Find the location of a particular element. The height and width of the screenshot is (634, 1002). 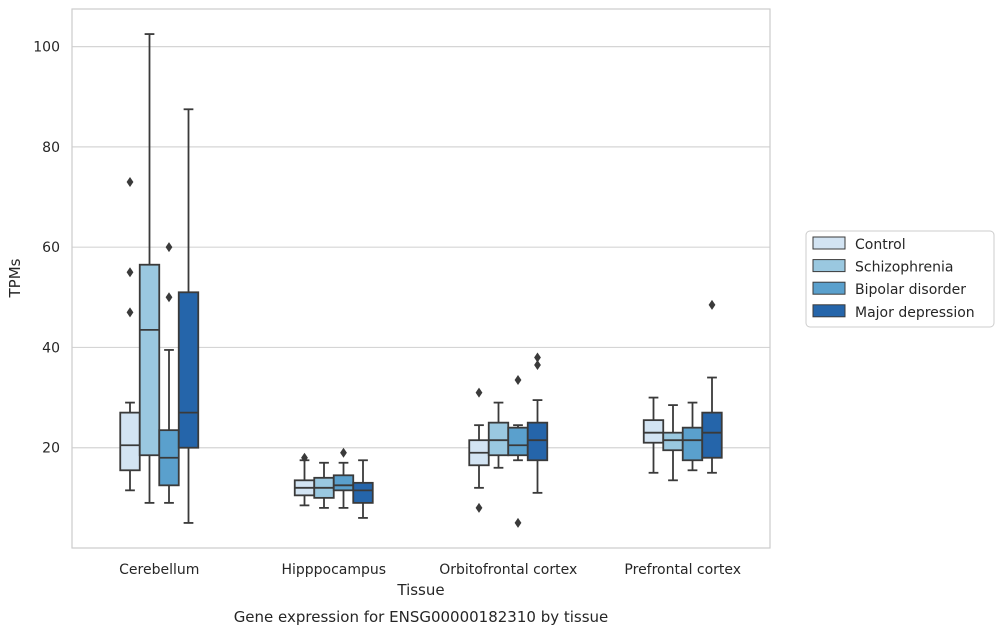

x-tick-label: Orbitofrontal cortex is located at coordinates (508, 570).